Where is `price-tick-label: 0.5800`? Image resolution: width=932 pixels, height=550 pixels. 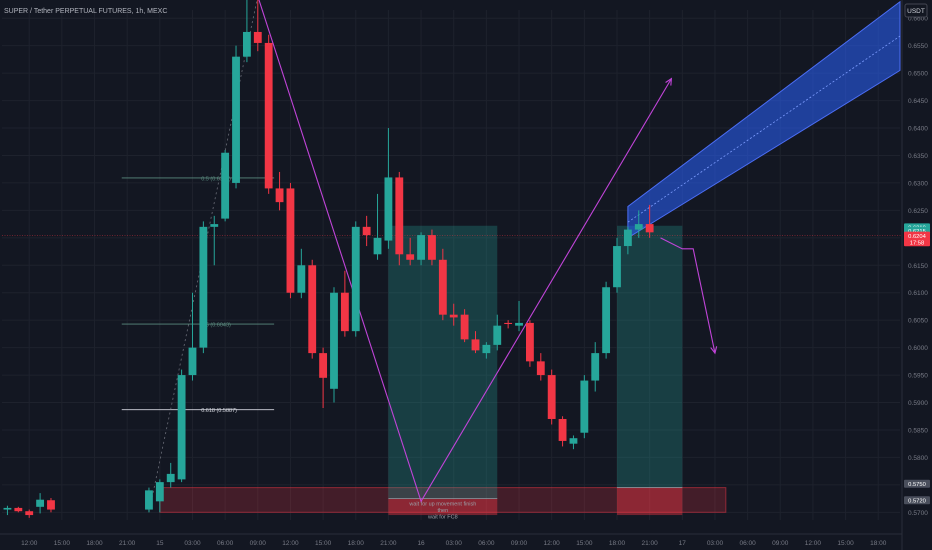
price-tick-label: 0.5800 is located at coordinates (918, 458).